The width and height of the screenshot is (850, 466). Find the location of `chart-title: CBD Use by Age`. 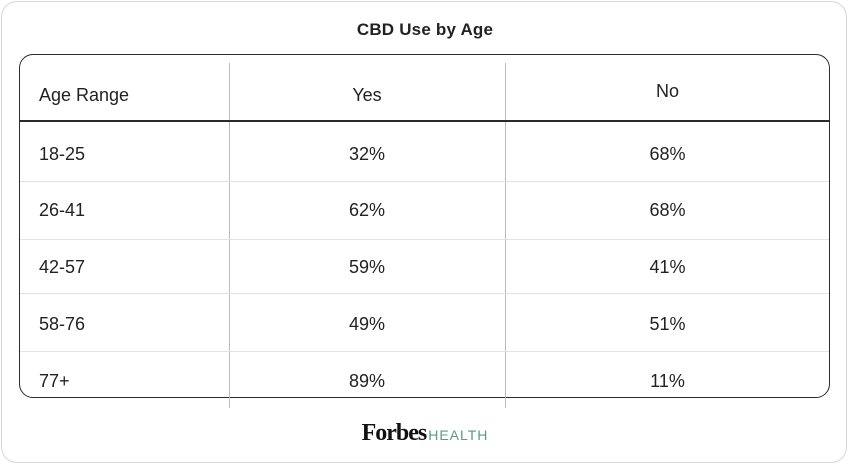

chart-title: CBD Use by Age is located at coordinates (425, 29).